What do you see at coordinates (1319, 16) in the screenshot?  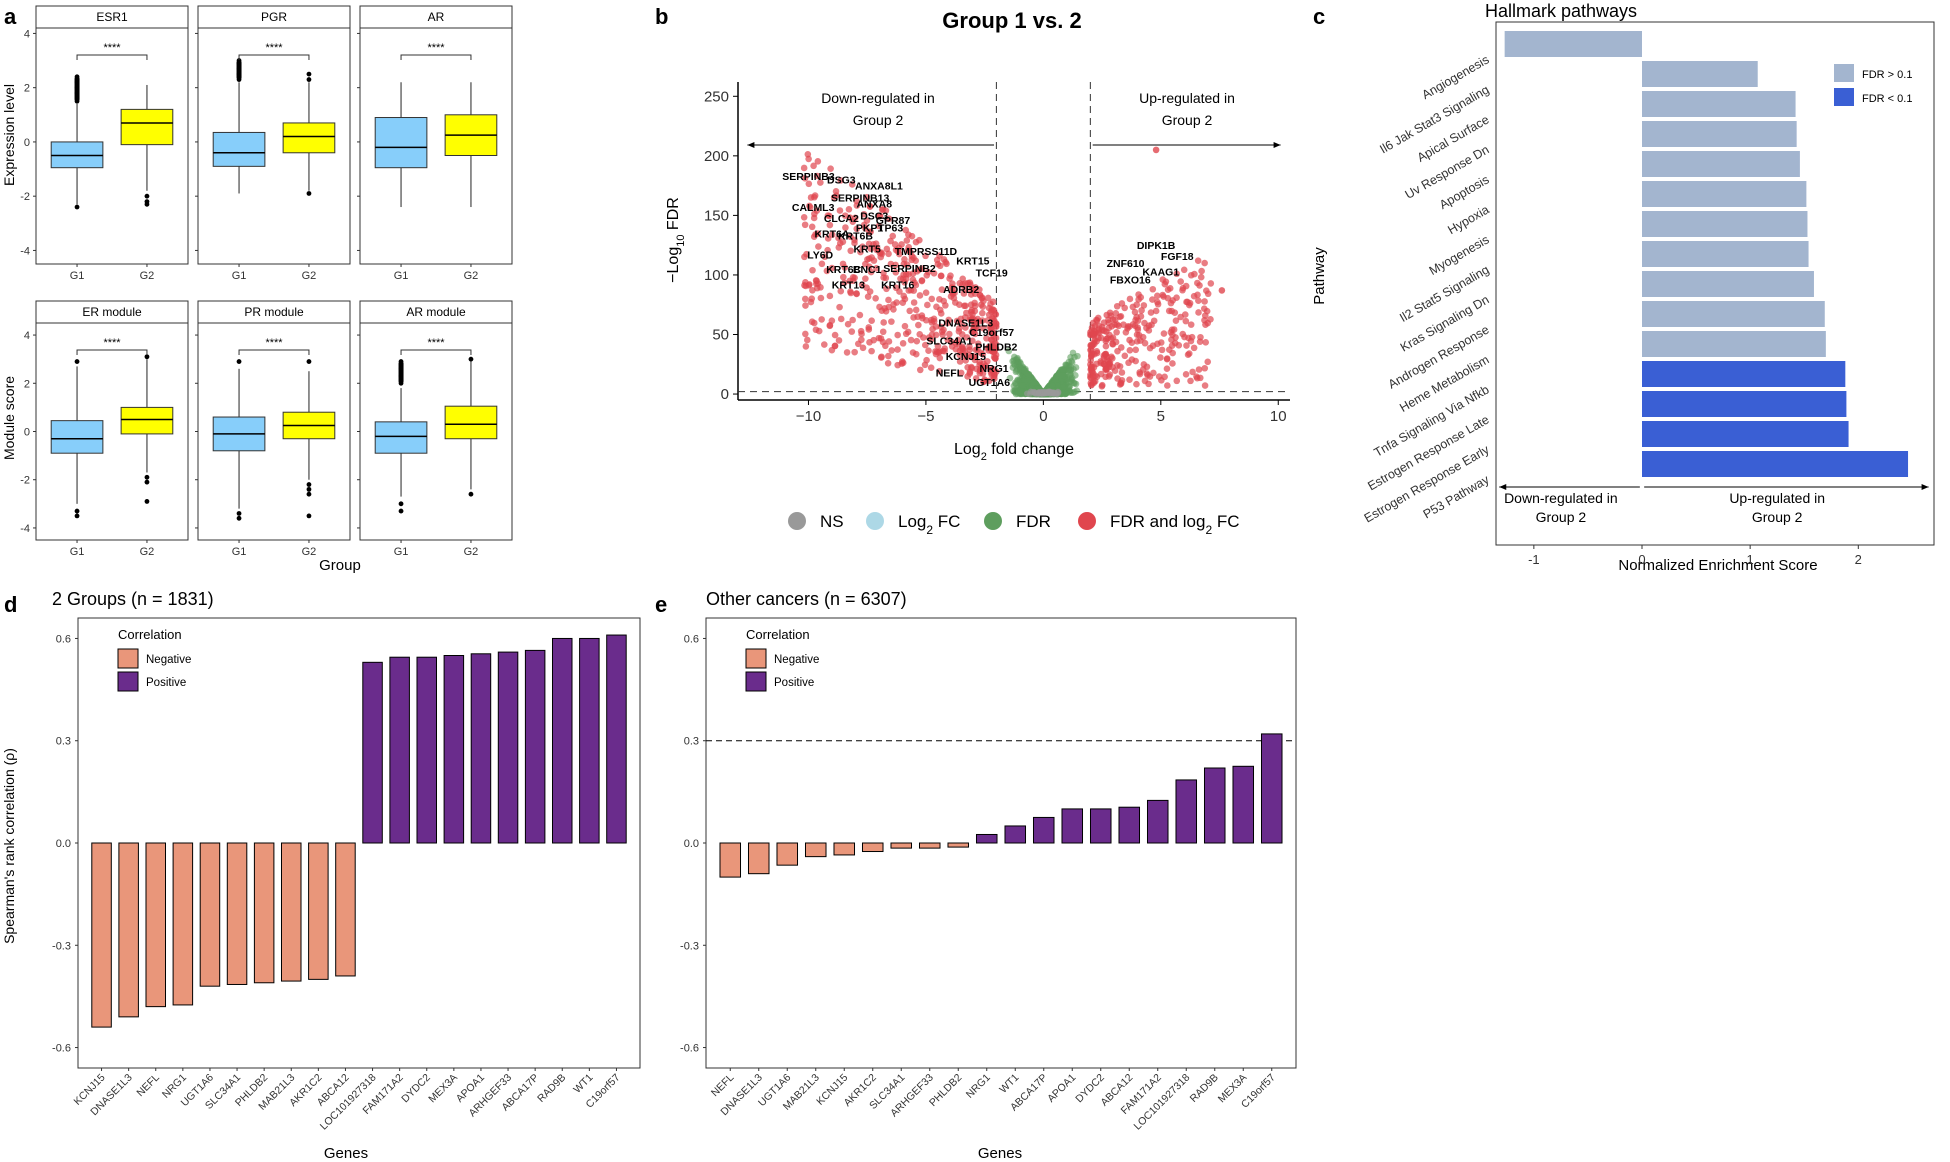 I see `panel-label-c: c` at bounding box center [1319, 16].